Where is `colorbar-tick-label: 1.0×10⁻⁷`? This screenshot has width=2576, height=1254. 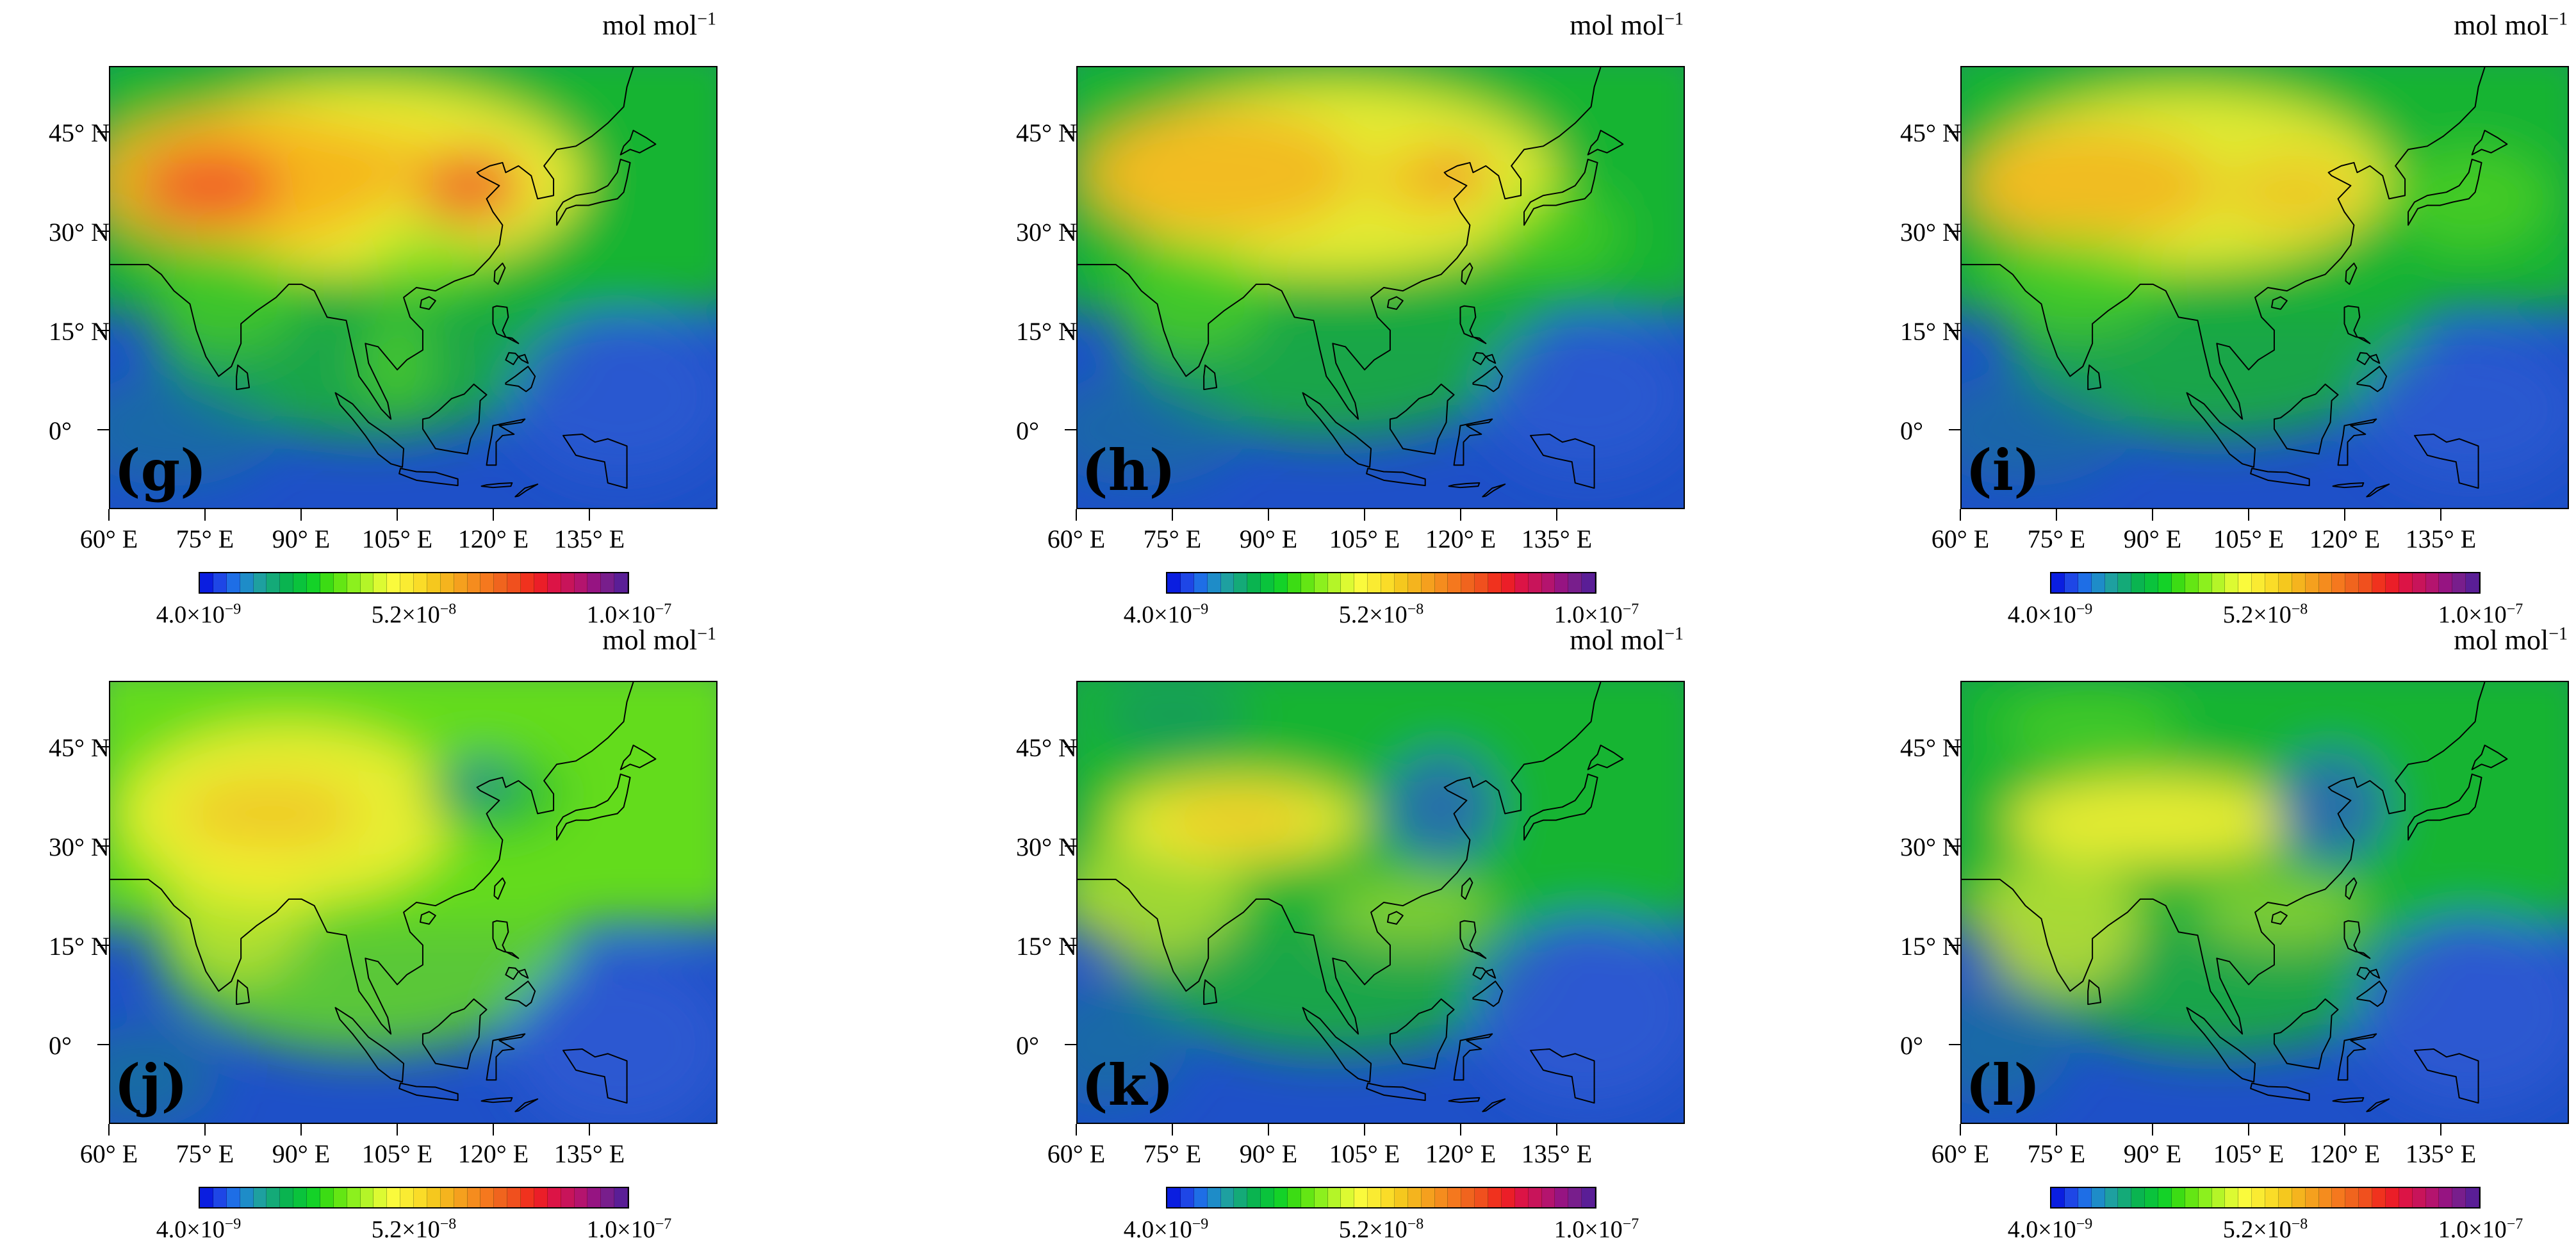
colorbar-tick-label: 1.0×10⁻⁷ is located at coordinates (1596, 1230).